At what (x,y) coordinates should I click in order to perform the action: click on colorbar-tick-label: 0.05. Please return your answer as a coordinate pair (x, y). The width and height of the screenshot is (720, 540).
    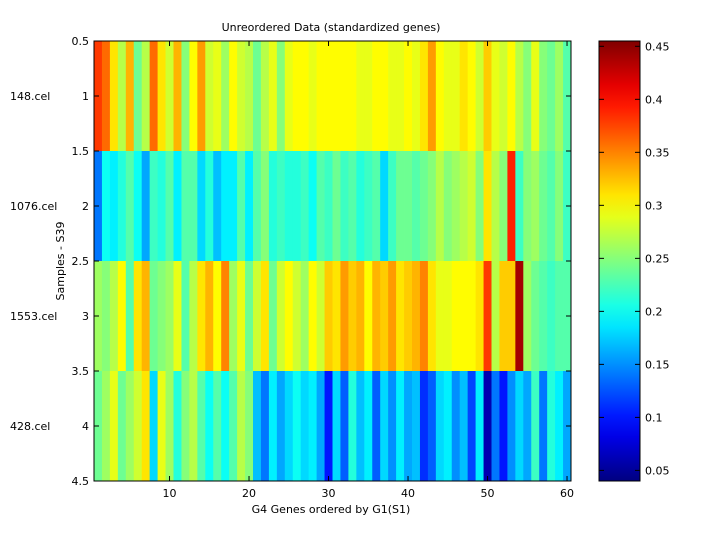
    Looking at the image, I should click on (657, 470).